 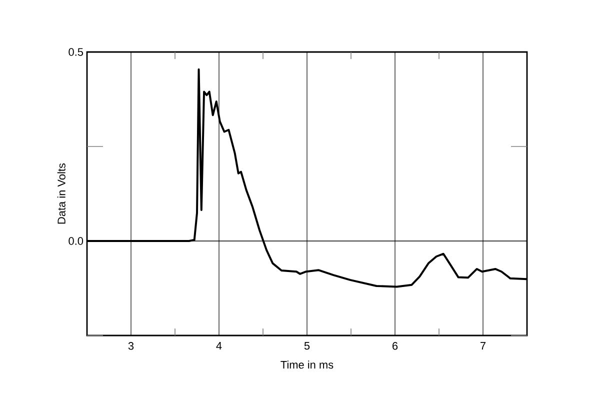 I want to click on x-axis-title: Time in ms, so click(x=307, y=364).